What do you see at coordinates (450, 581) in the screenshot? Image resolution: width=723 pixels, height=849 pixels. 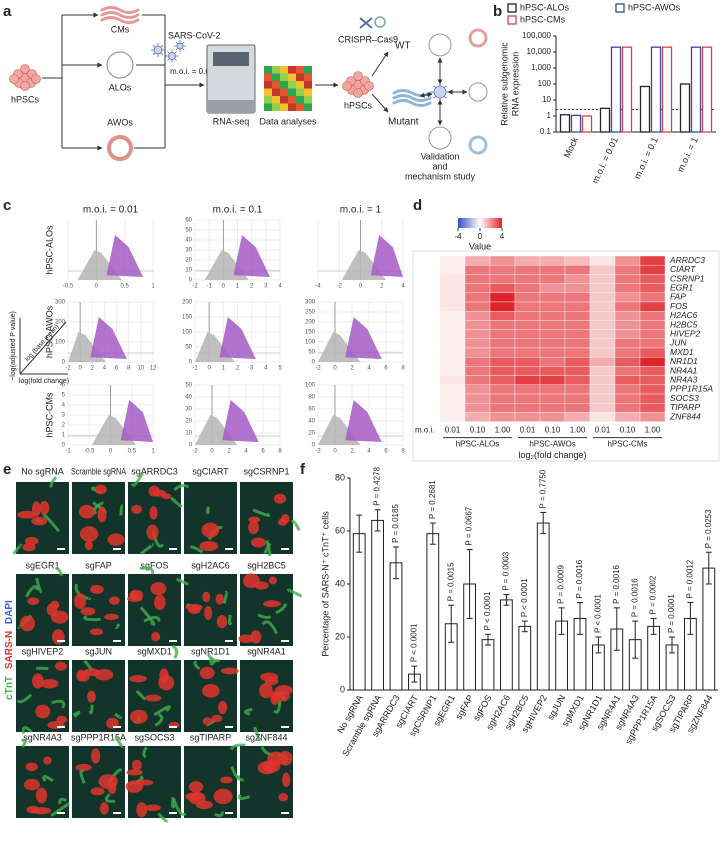 I see `p-value-label: P = 0.0015` at bounding box center [450, 581].